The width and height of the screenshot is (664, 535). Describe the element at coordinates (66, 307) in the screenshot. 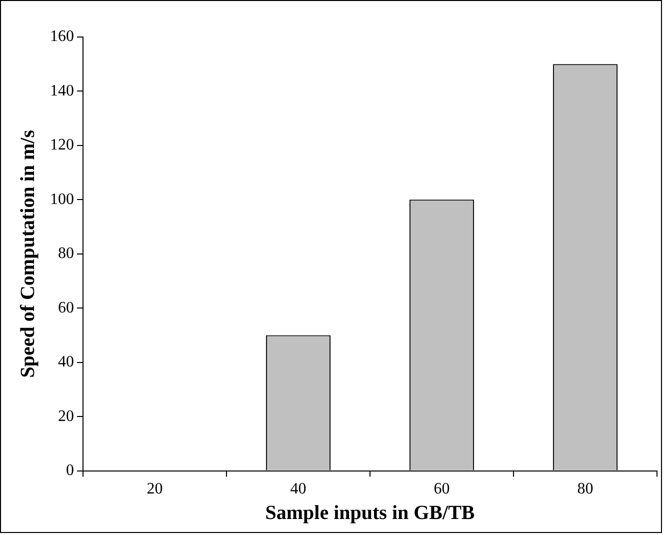

I see `y-tick-label: 60` at that location.